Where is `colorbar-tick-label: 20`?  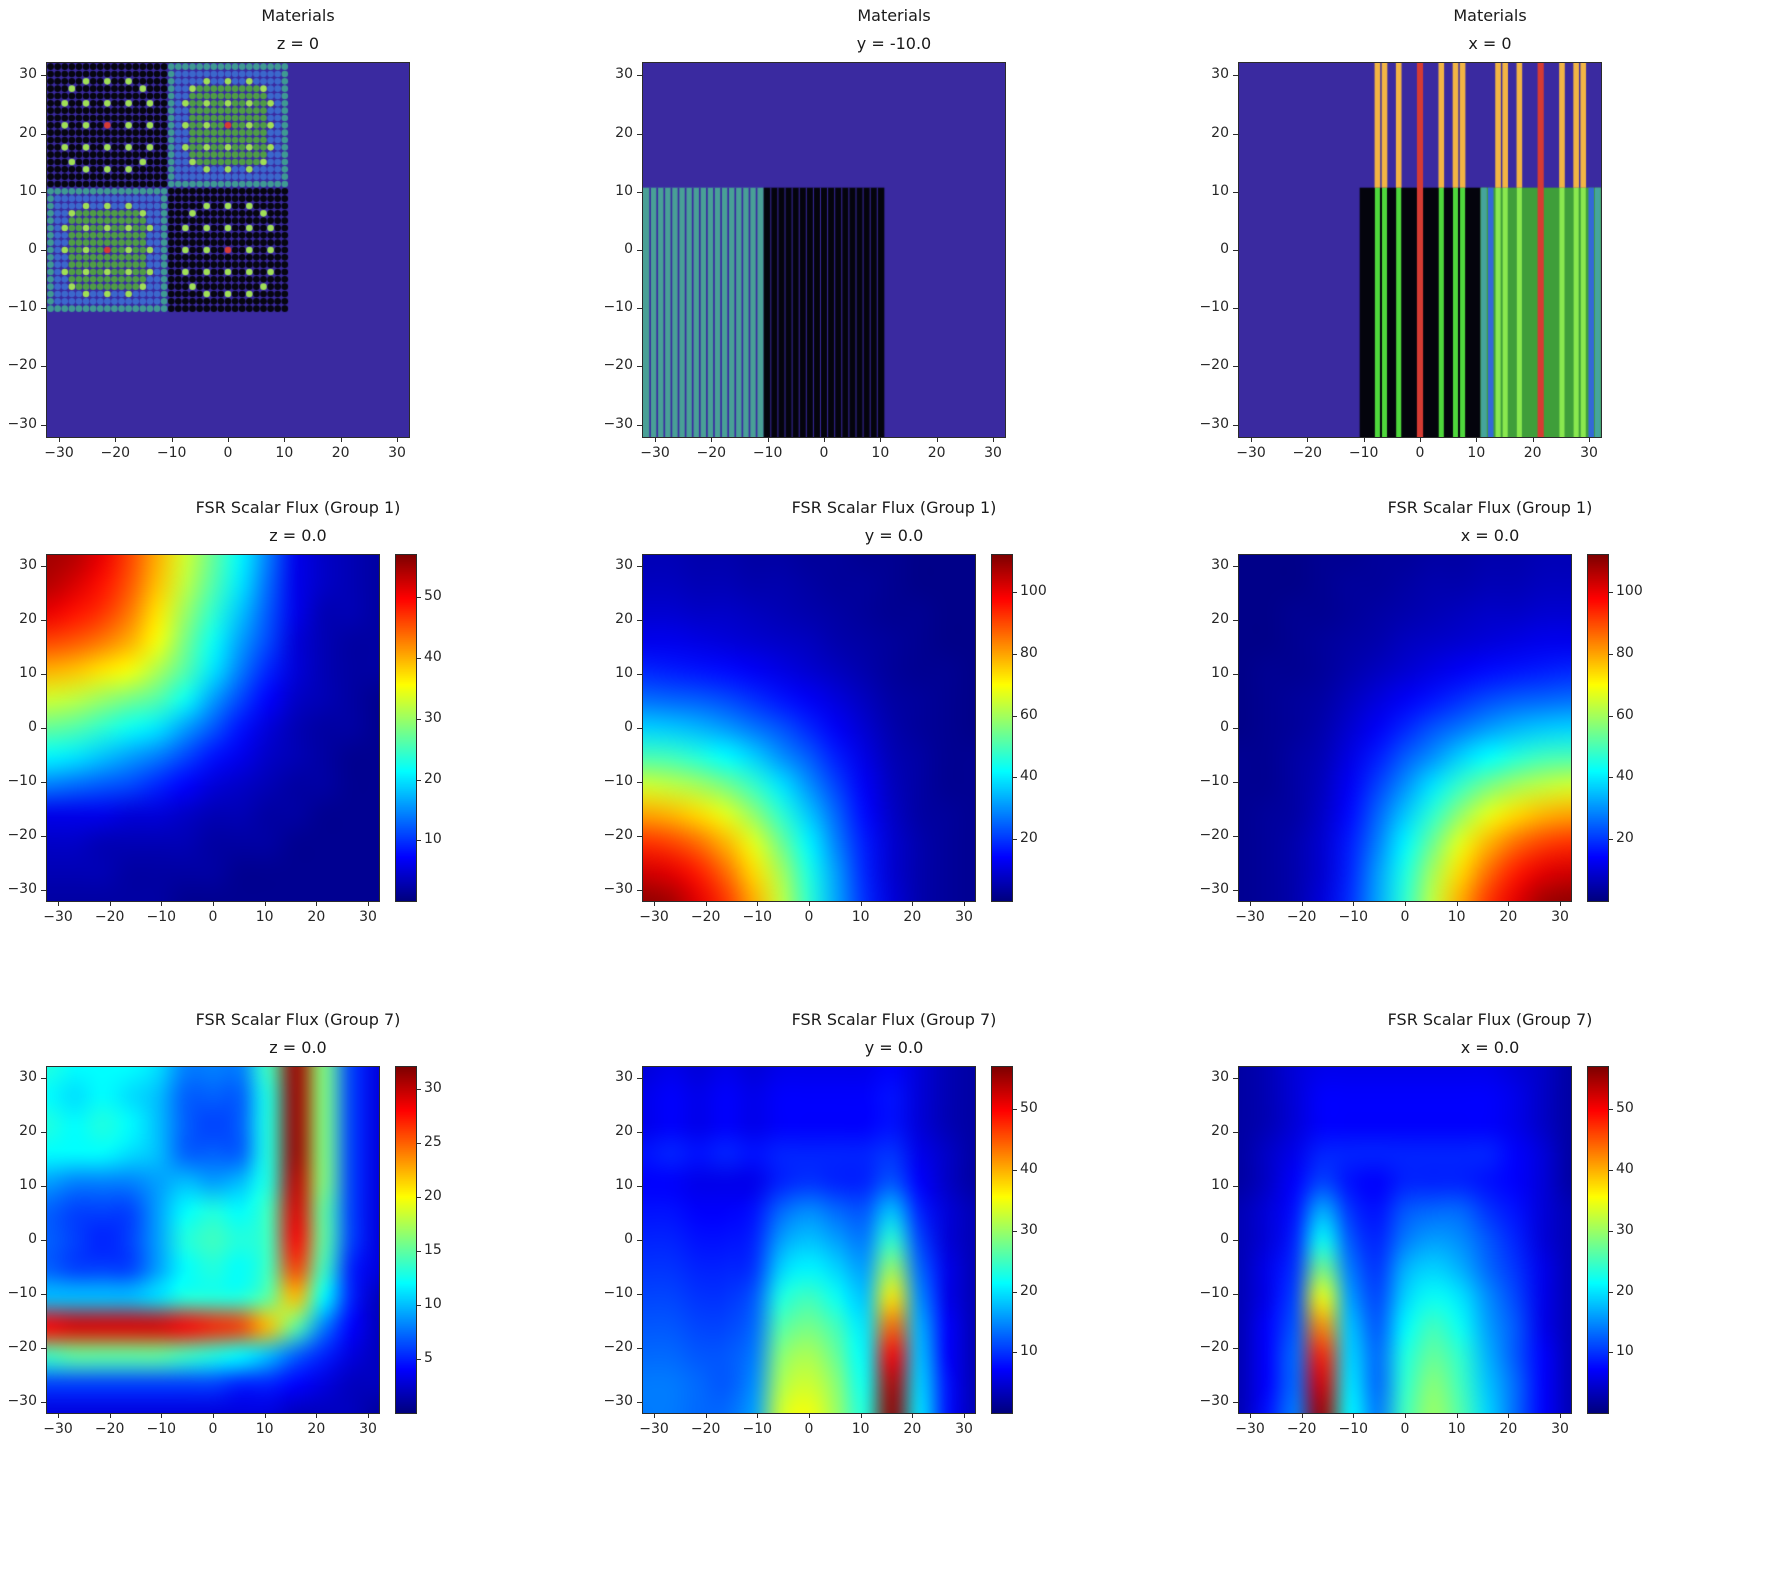 colorbar-tick-label: 20 is located at coordinates (433, 1195).